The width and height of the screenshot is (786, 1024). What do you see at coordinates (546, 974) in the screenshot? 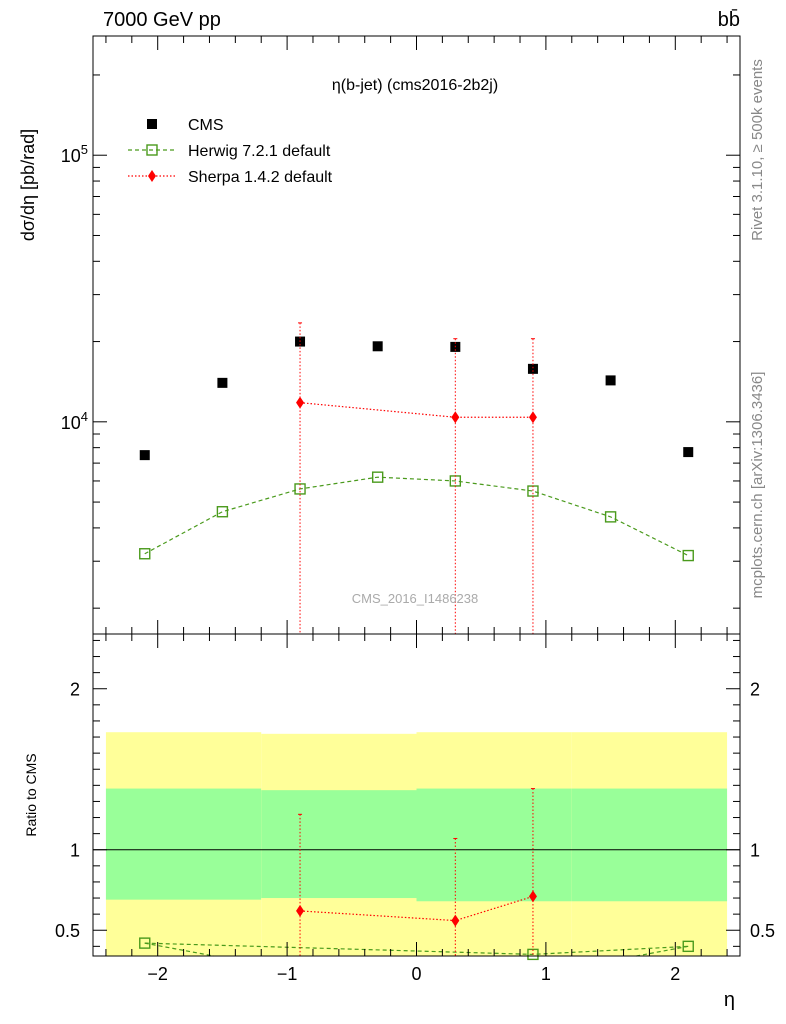
I see `x-tick-label: 1` at bounding box center [546, 974].